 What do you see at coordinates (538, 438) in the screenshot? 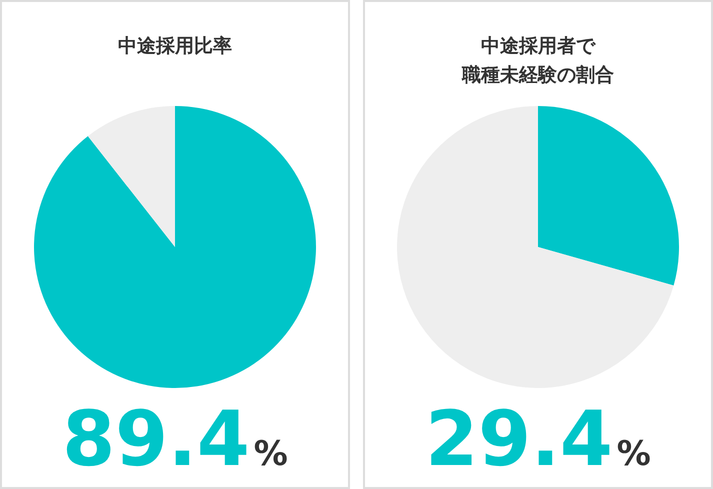
I see `text: 29.4%` at bounding box center [538, 438].